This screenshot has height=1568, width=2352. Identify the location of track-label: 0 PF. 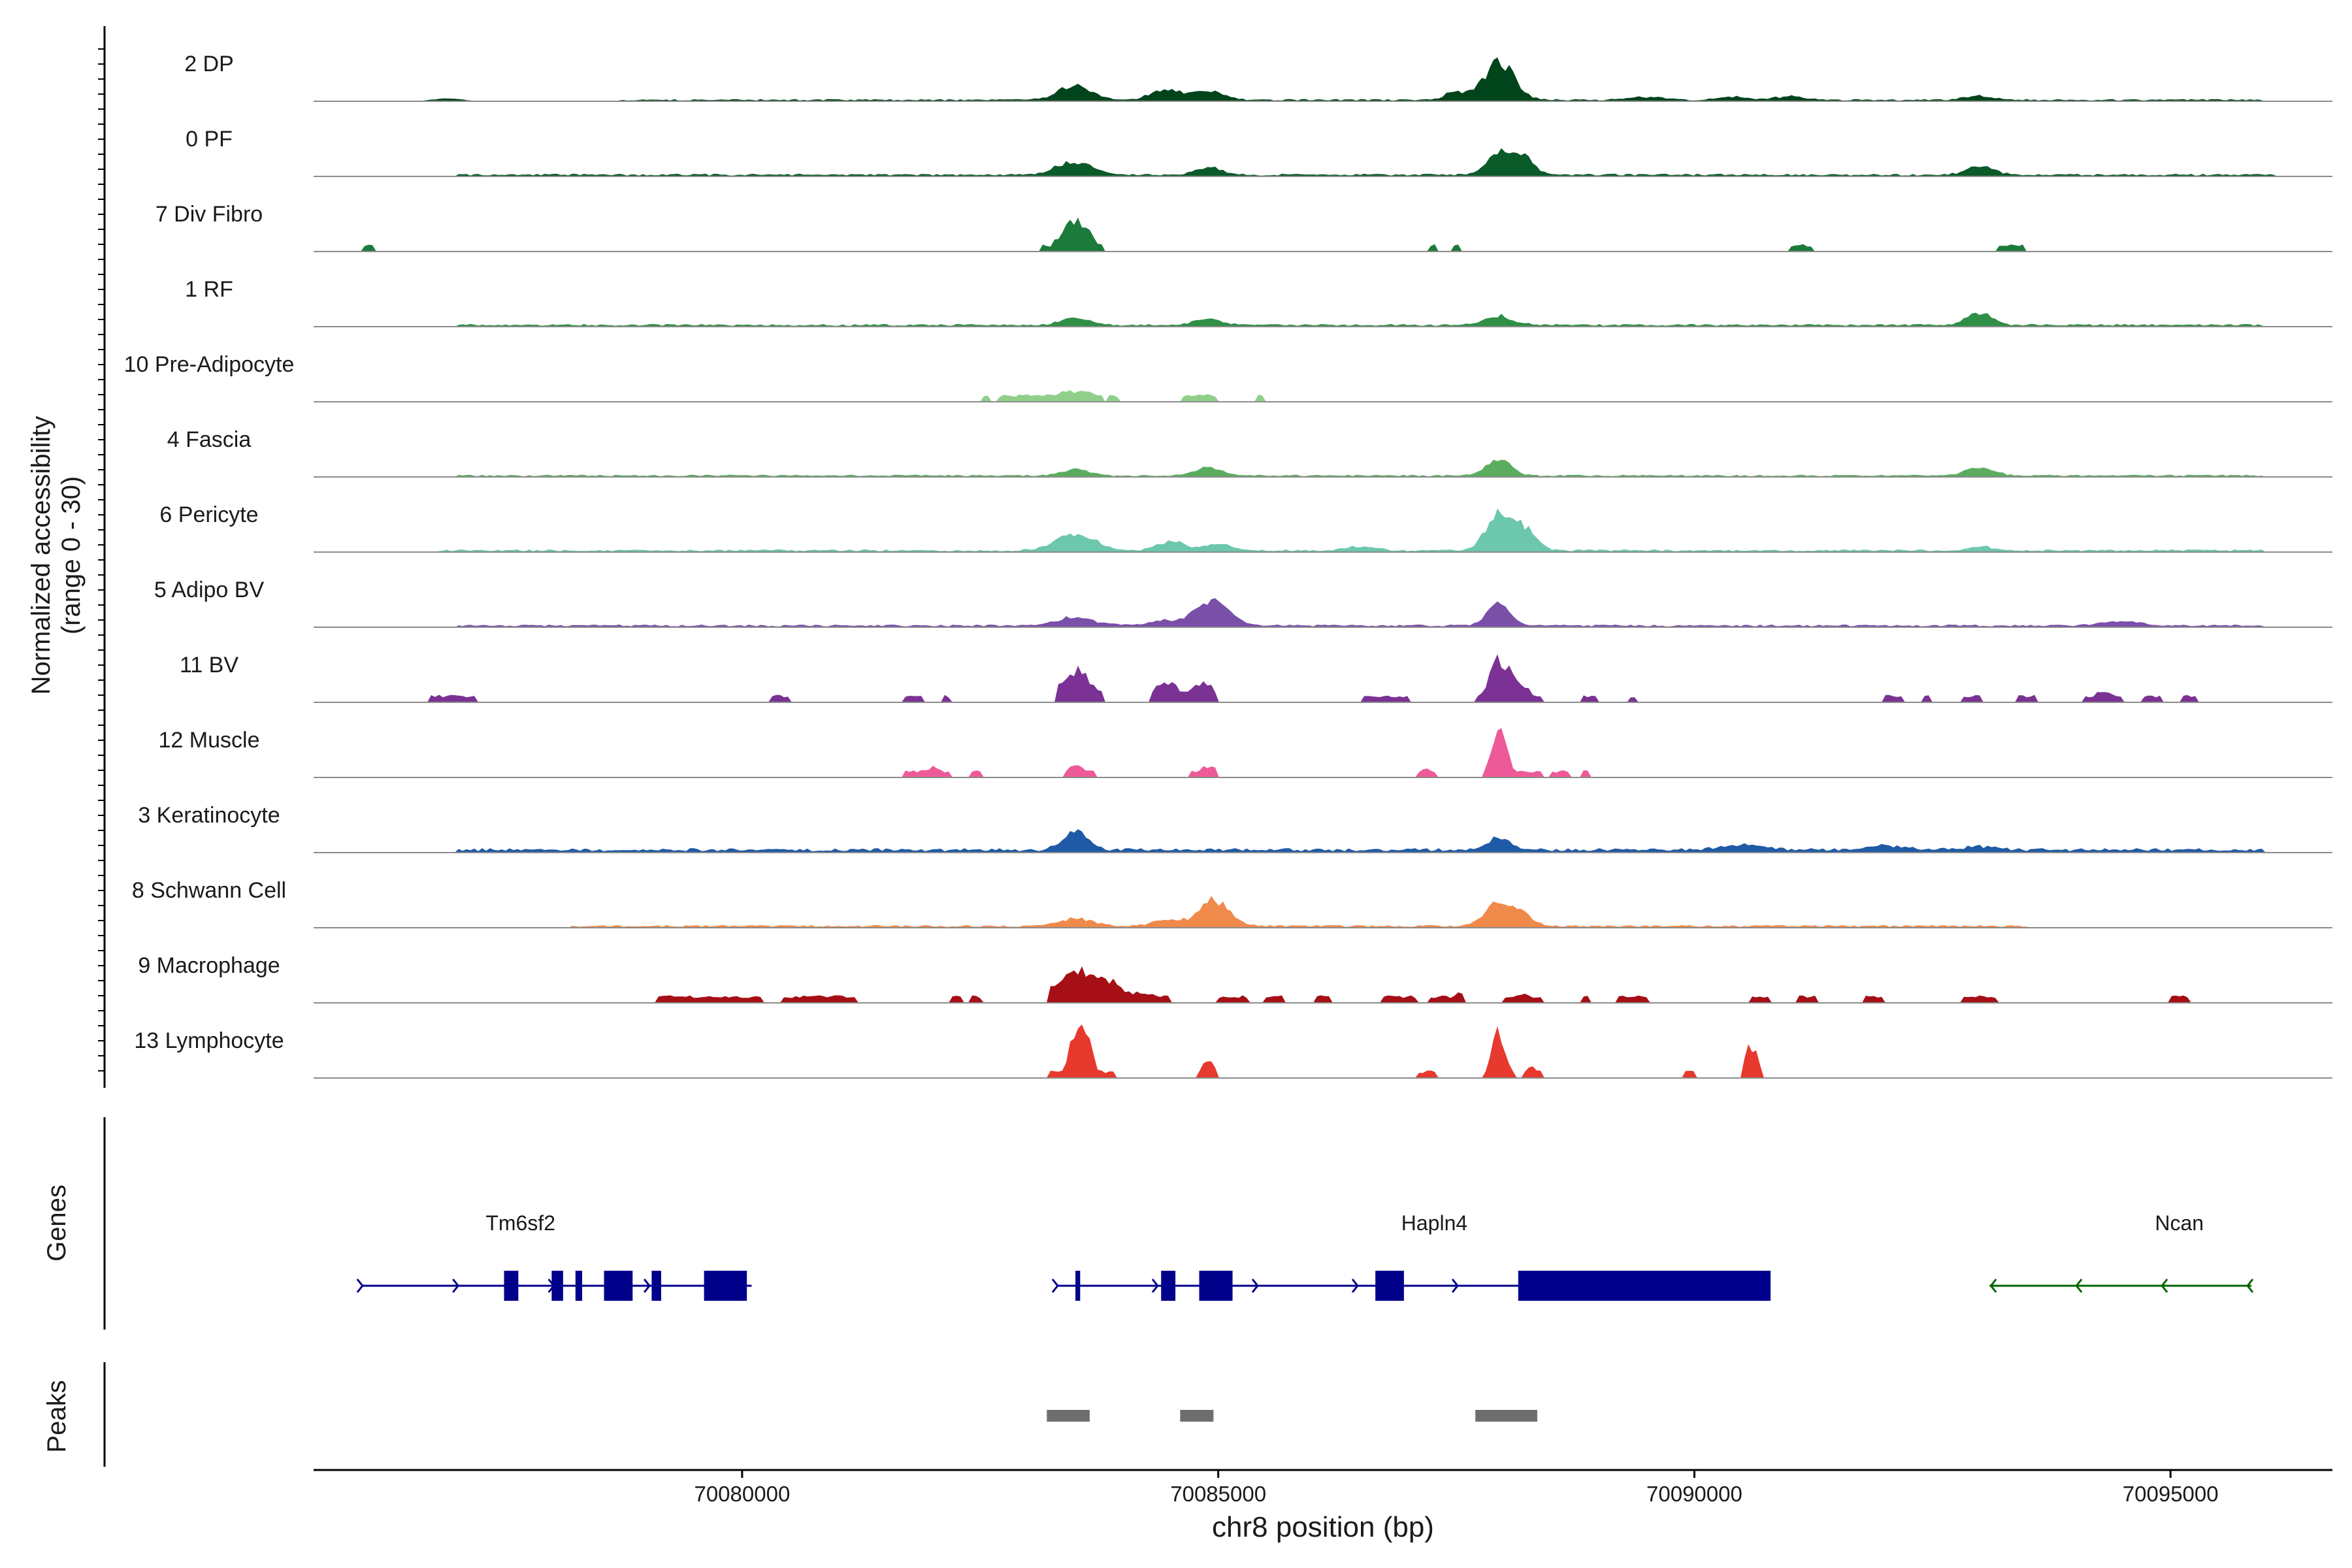
(209, 139).